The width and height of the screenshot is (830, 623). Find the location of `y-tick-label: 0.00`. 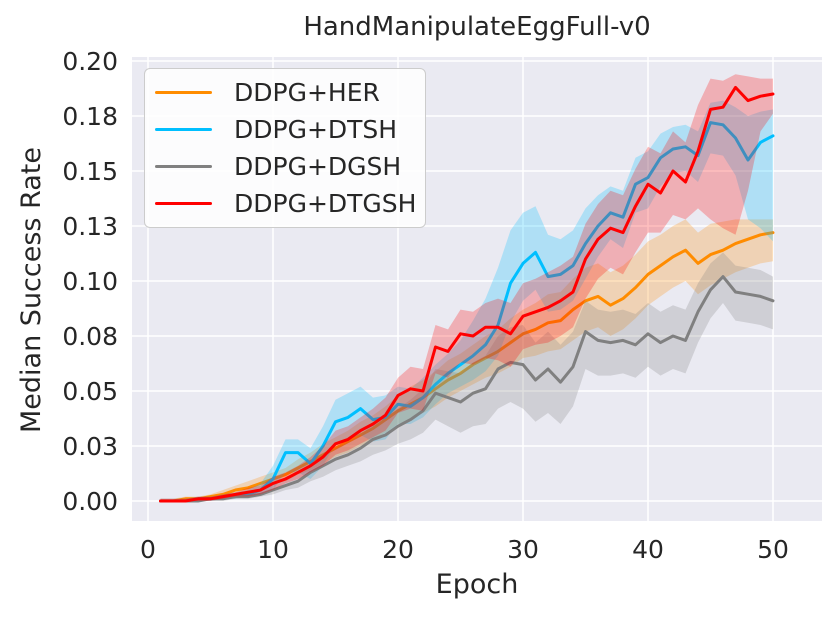

y-tick-label: 0.00 is located at coordinates (90, 501).